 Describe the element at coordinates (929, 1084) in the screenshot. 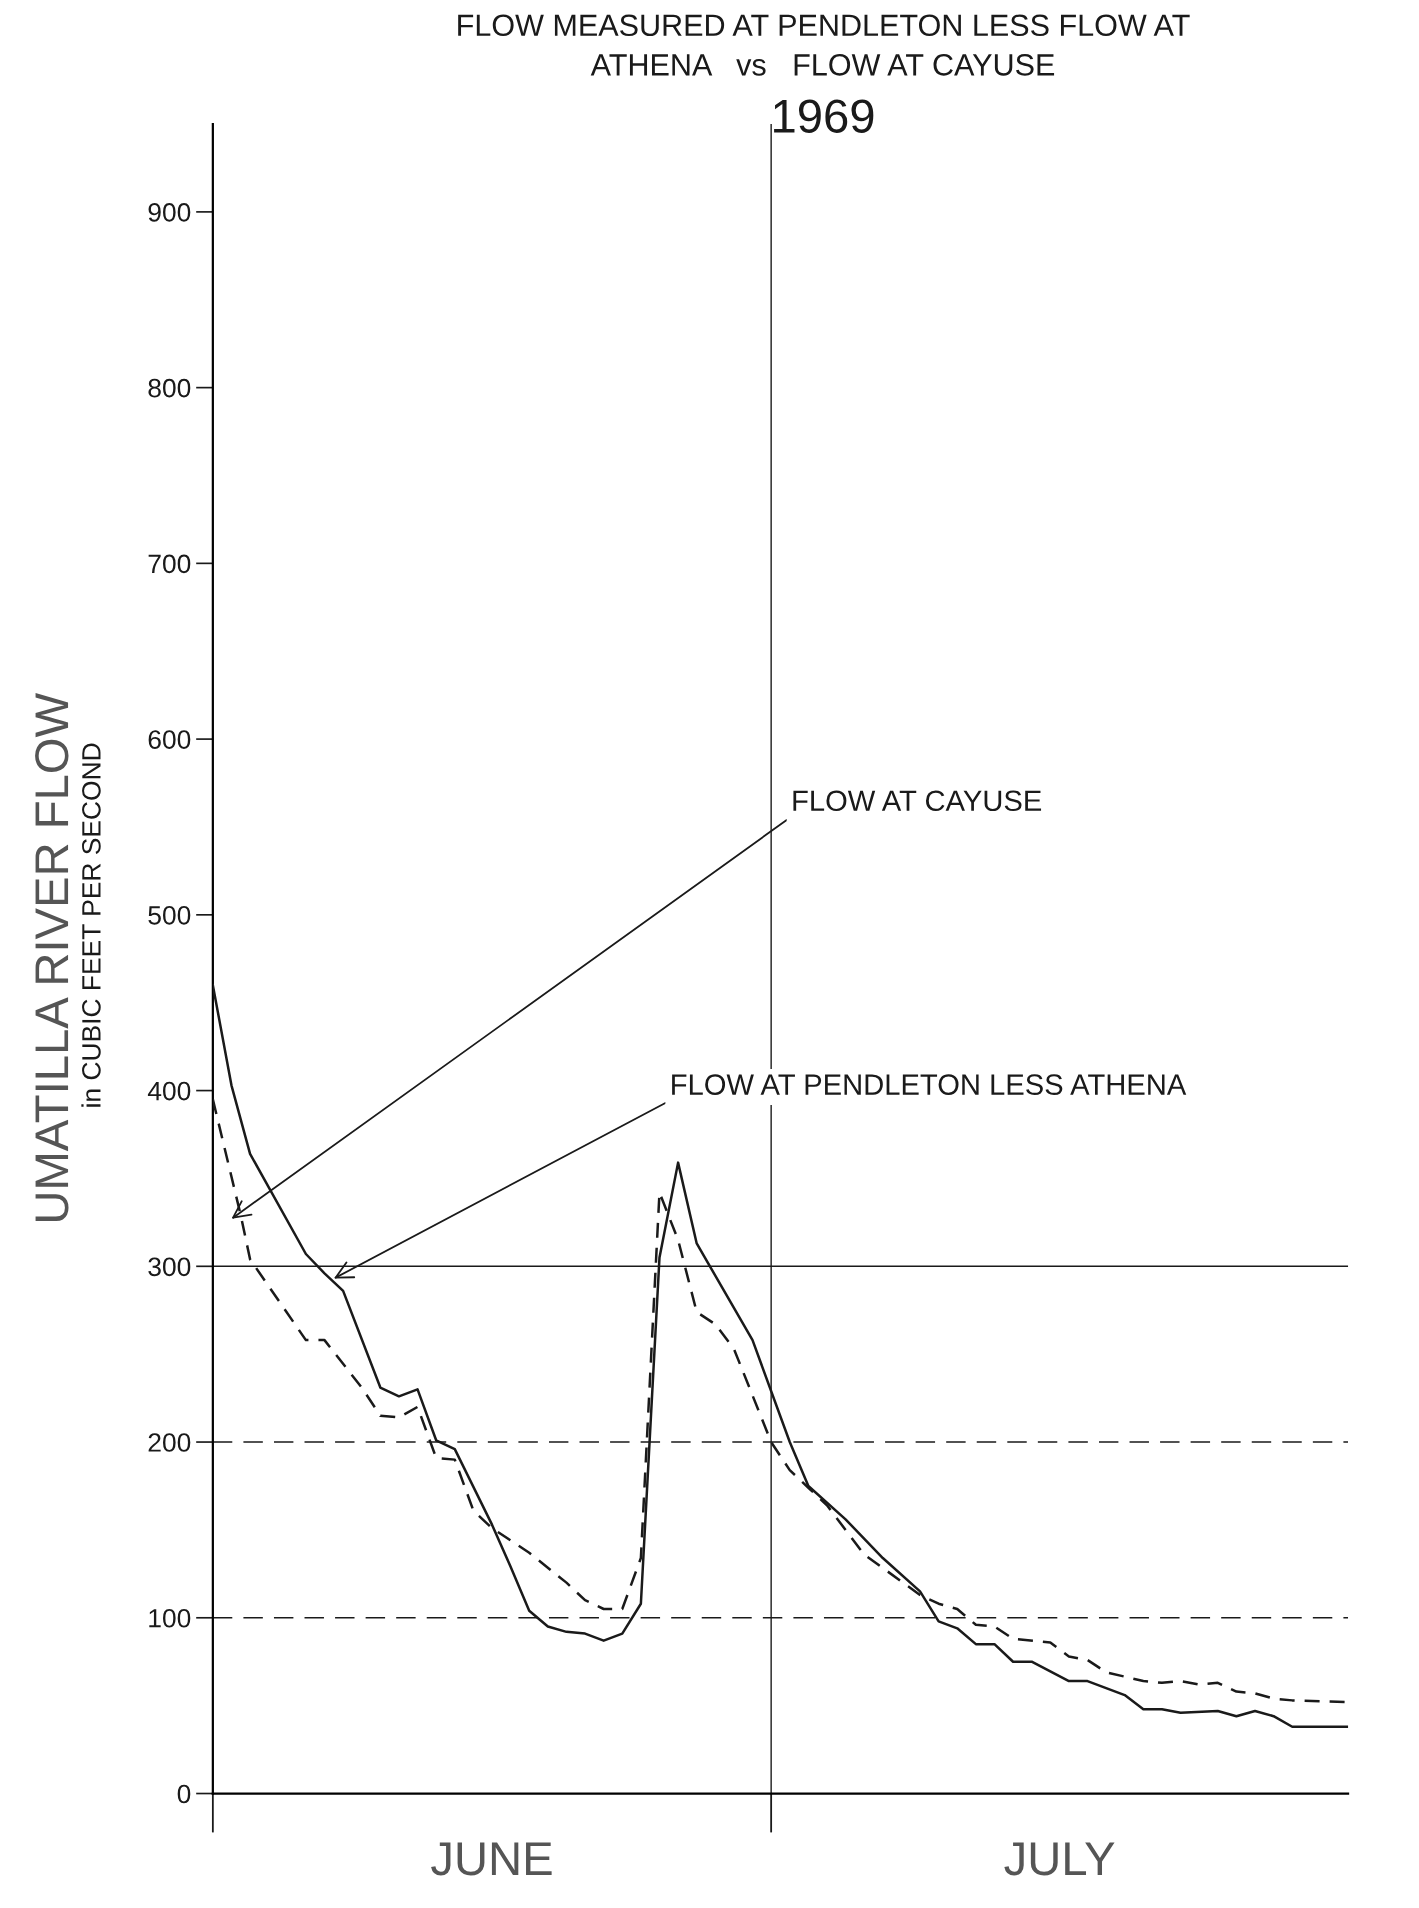

I see `annotation: FLOW AT PENDLETON LESS ATHENA` at that location.